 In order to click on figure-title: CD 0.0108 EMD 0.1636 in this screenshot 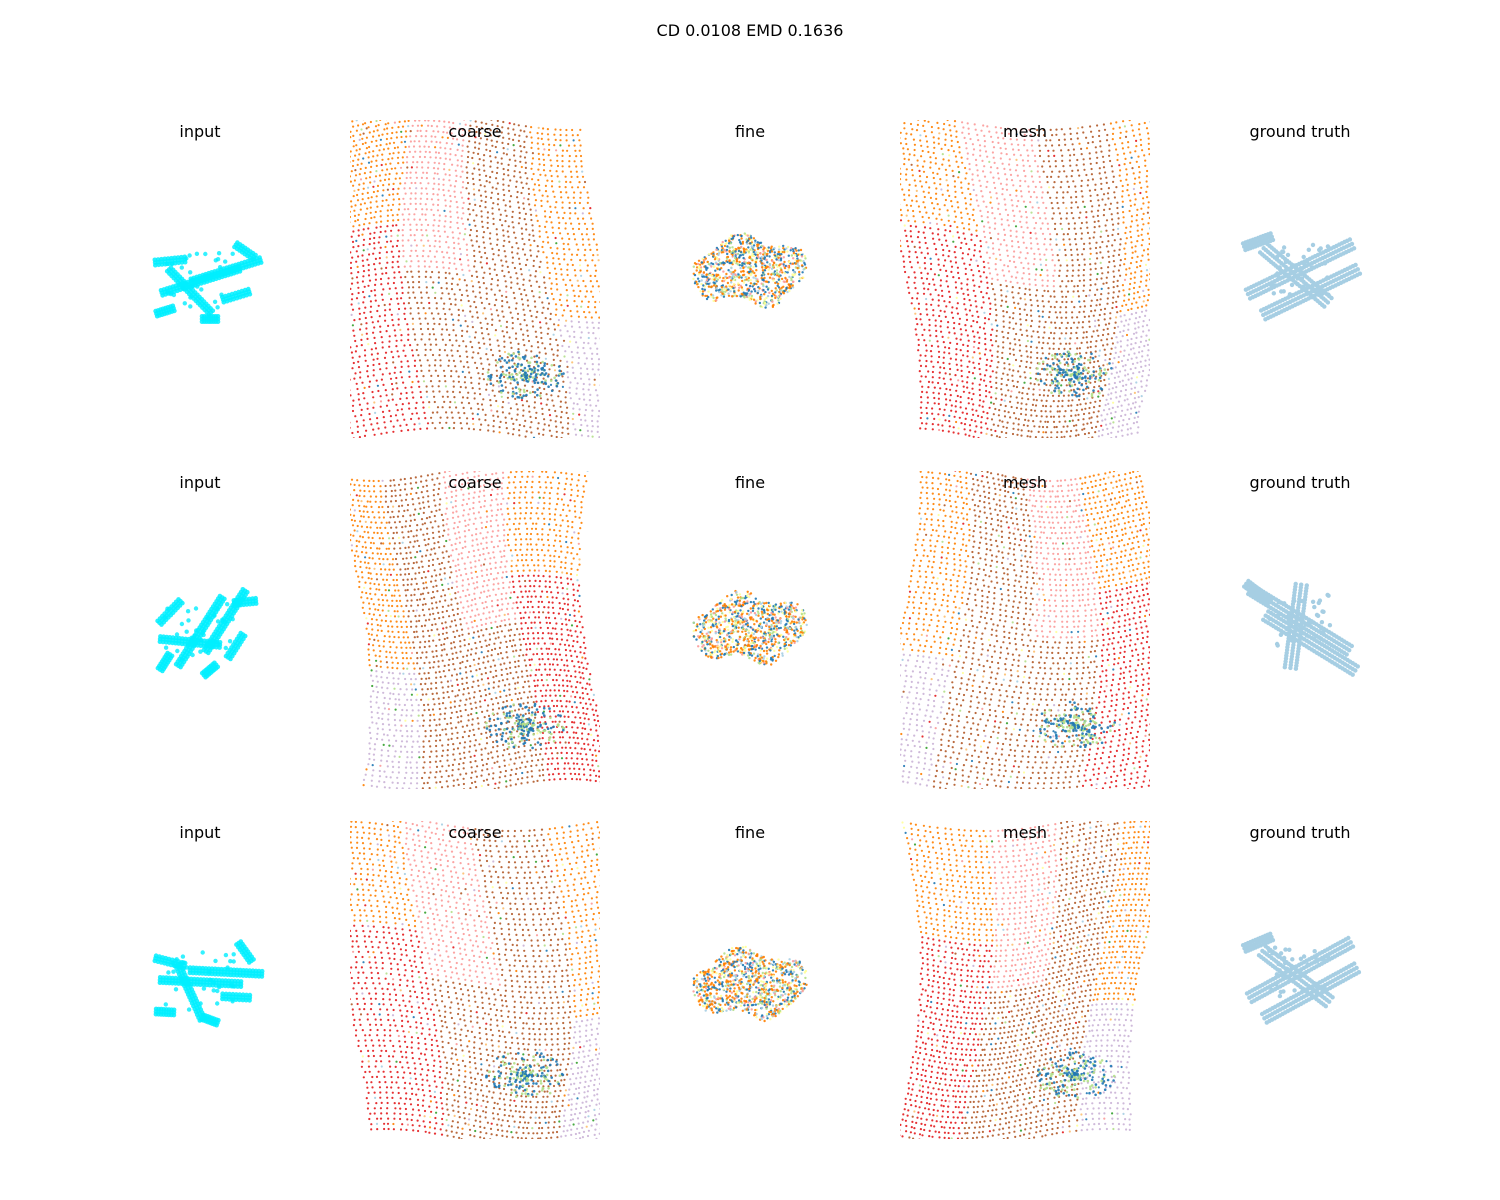, I will do `click(750, 31)`.